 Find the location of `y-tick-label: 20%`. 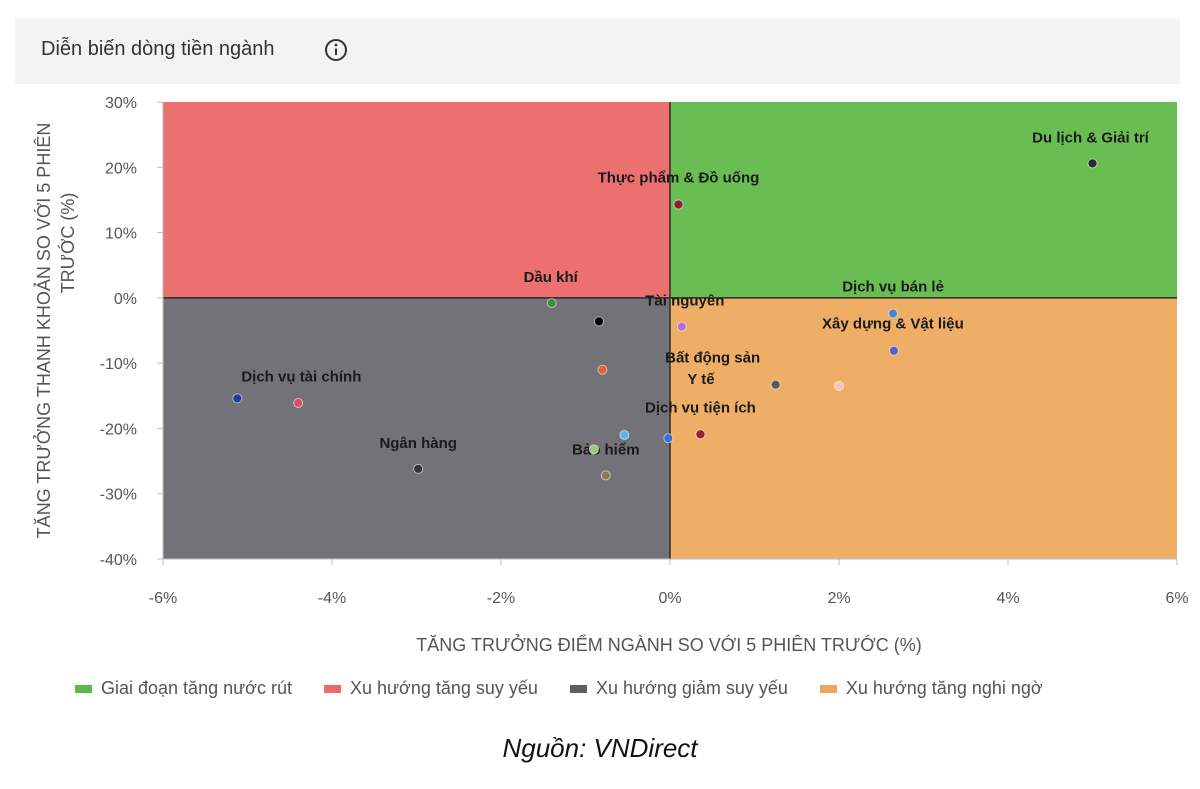

y-tick-label: 20% is located at coordinates (121, 168).